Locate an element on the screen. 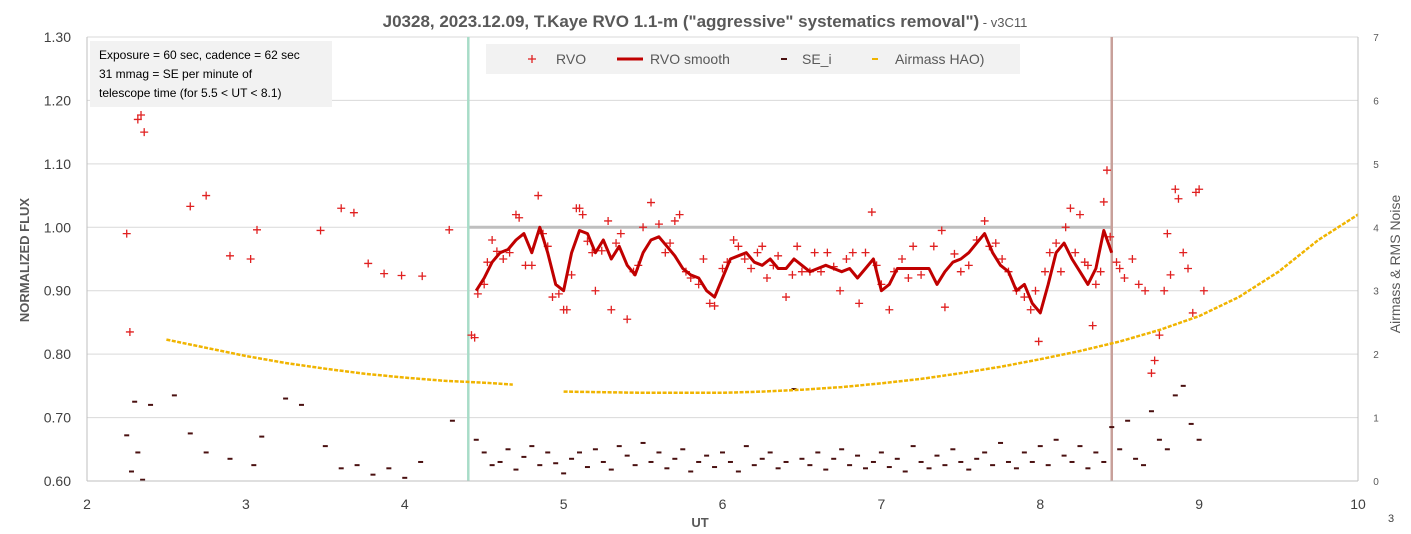 Image resolution: width=1411 pixels, height=534 pixels. y2-tick-label: 6 is located at coordinates (1376, 101).